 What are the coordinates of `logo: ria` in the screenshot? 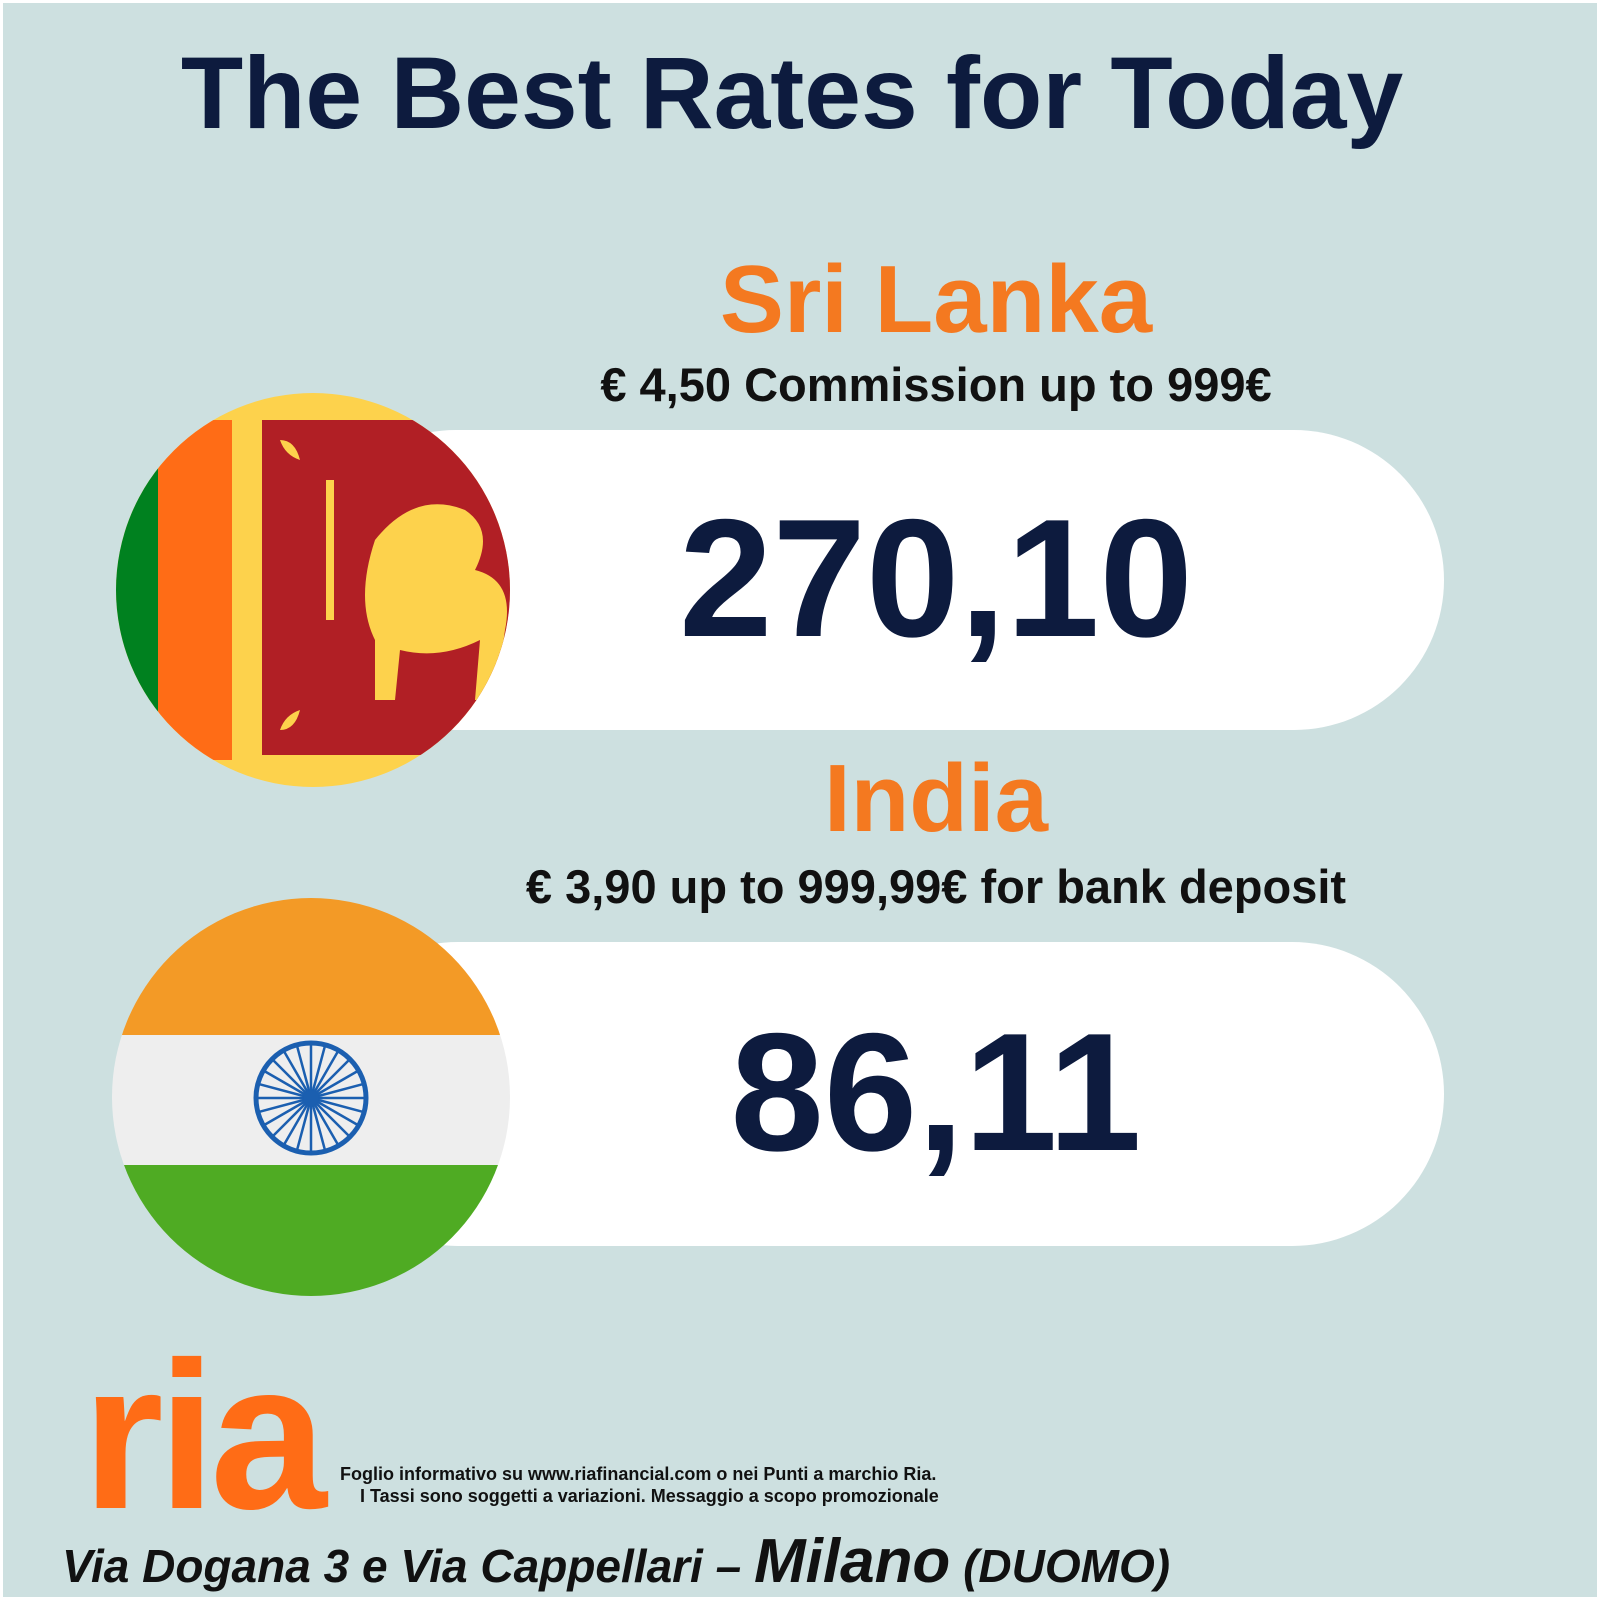 It's located at (205, 1435).